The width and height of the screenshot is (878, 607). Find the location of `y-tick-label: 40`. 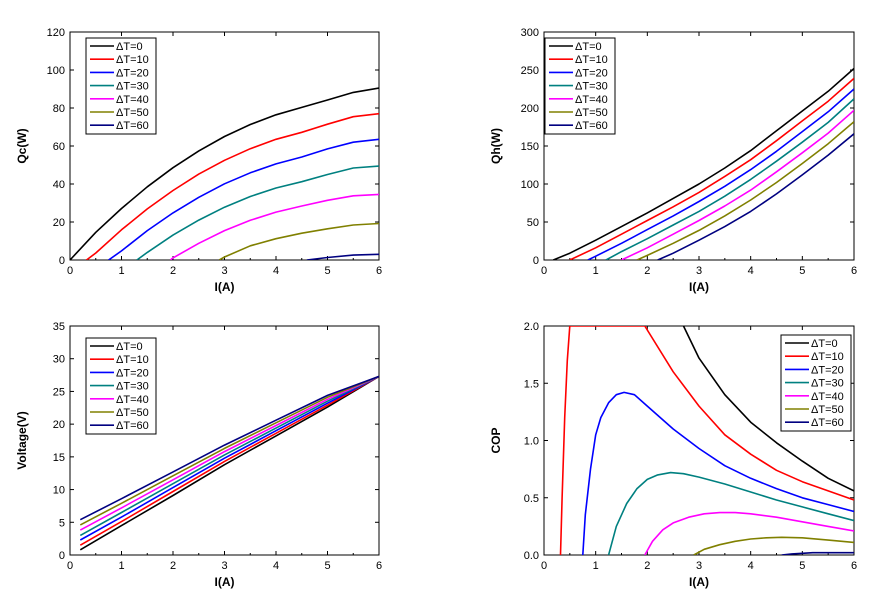

y-tick-label: 40 is located at coordinates (59, 185).